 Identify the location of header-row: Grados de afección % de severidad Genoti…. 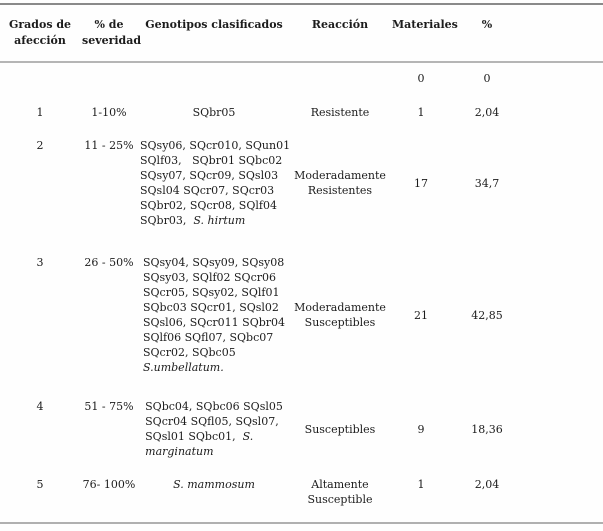
(301, 33).